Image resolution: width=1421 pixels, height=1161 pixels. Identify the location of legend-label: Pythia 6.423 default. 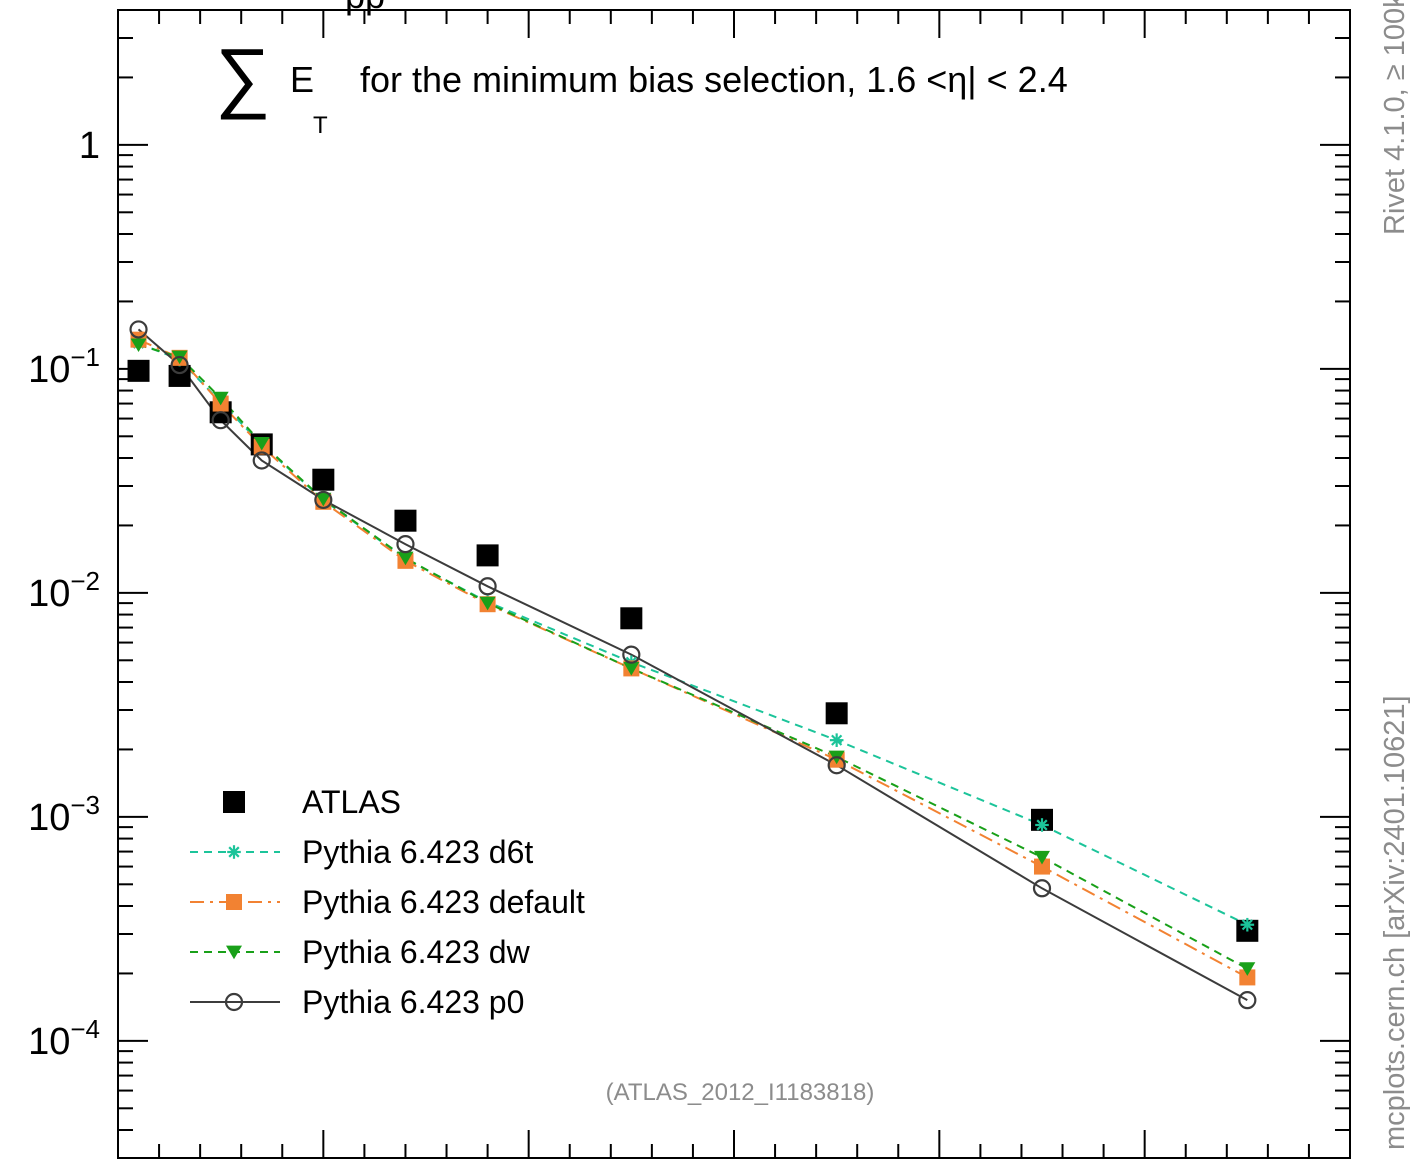
(443, 902).